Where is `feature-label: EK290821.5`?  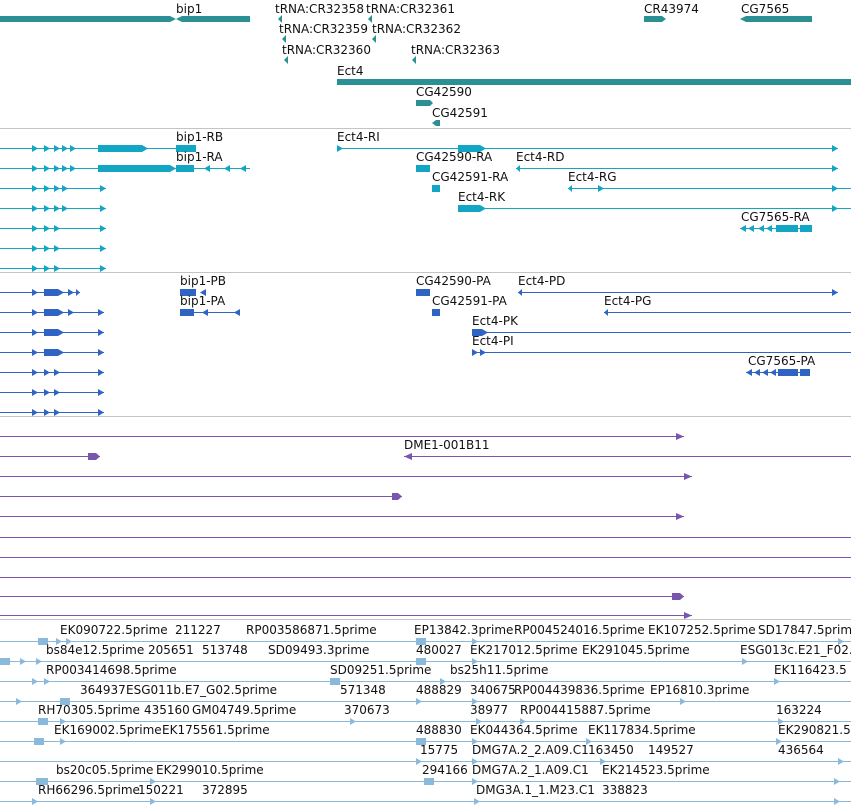
feature-label: EK290821.5 is located at coordinates (814, 730).